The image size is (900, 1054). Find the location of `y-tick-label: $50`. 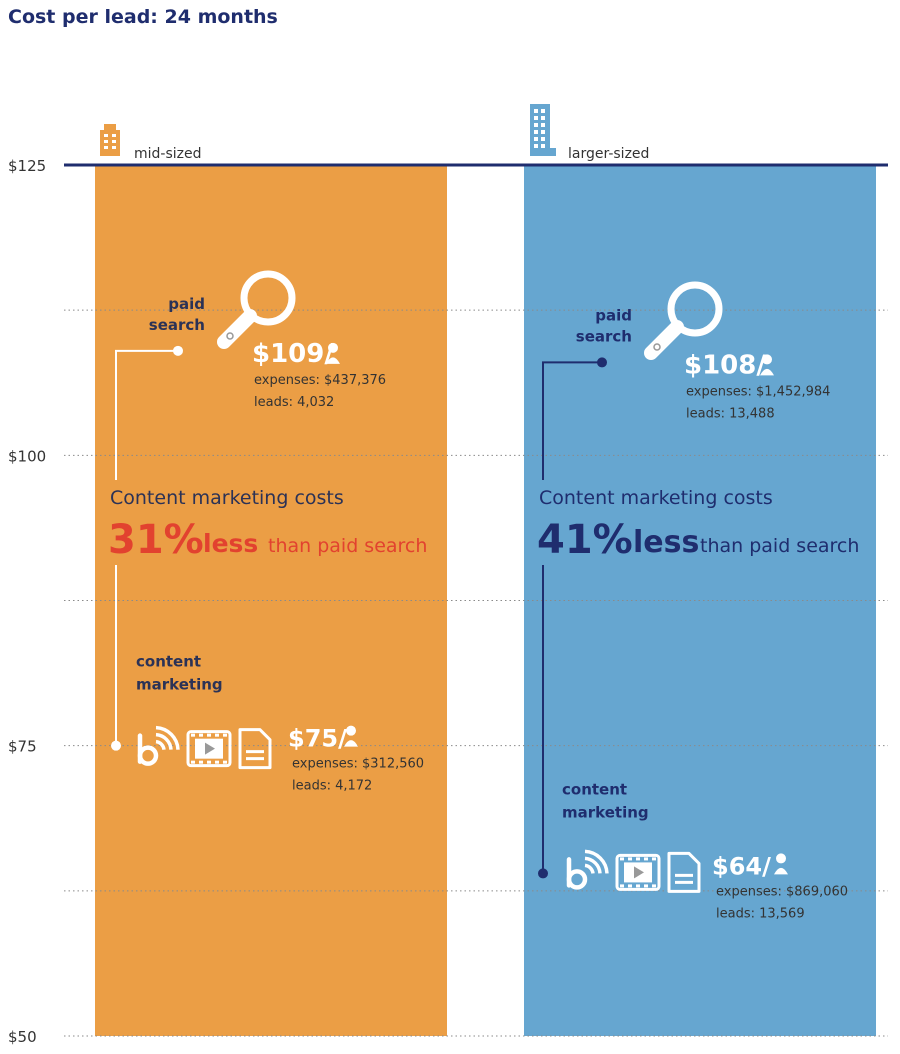

y-tick-label: $50 is located at coordinates (22, 1037).